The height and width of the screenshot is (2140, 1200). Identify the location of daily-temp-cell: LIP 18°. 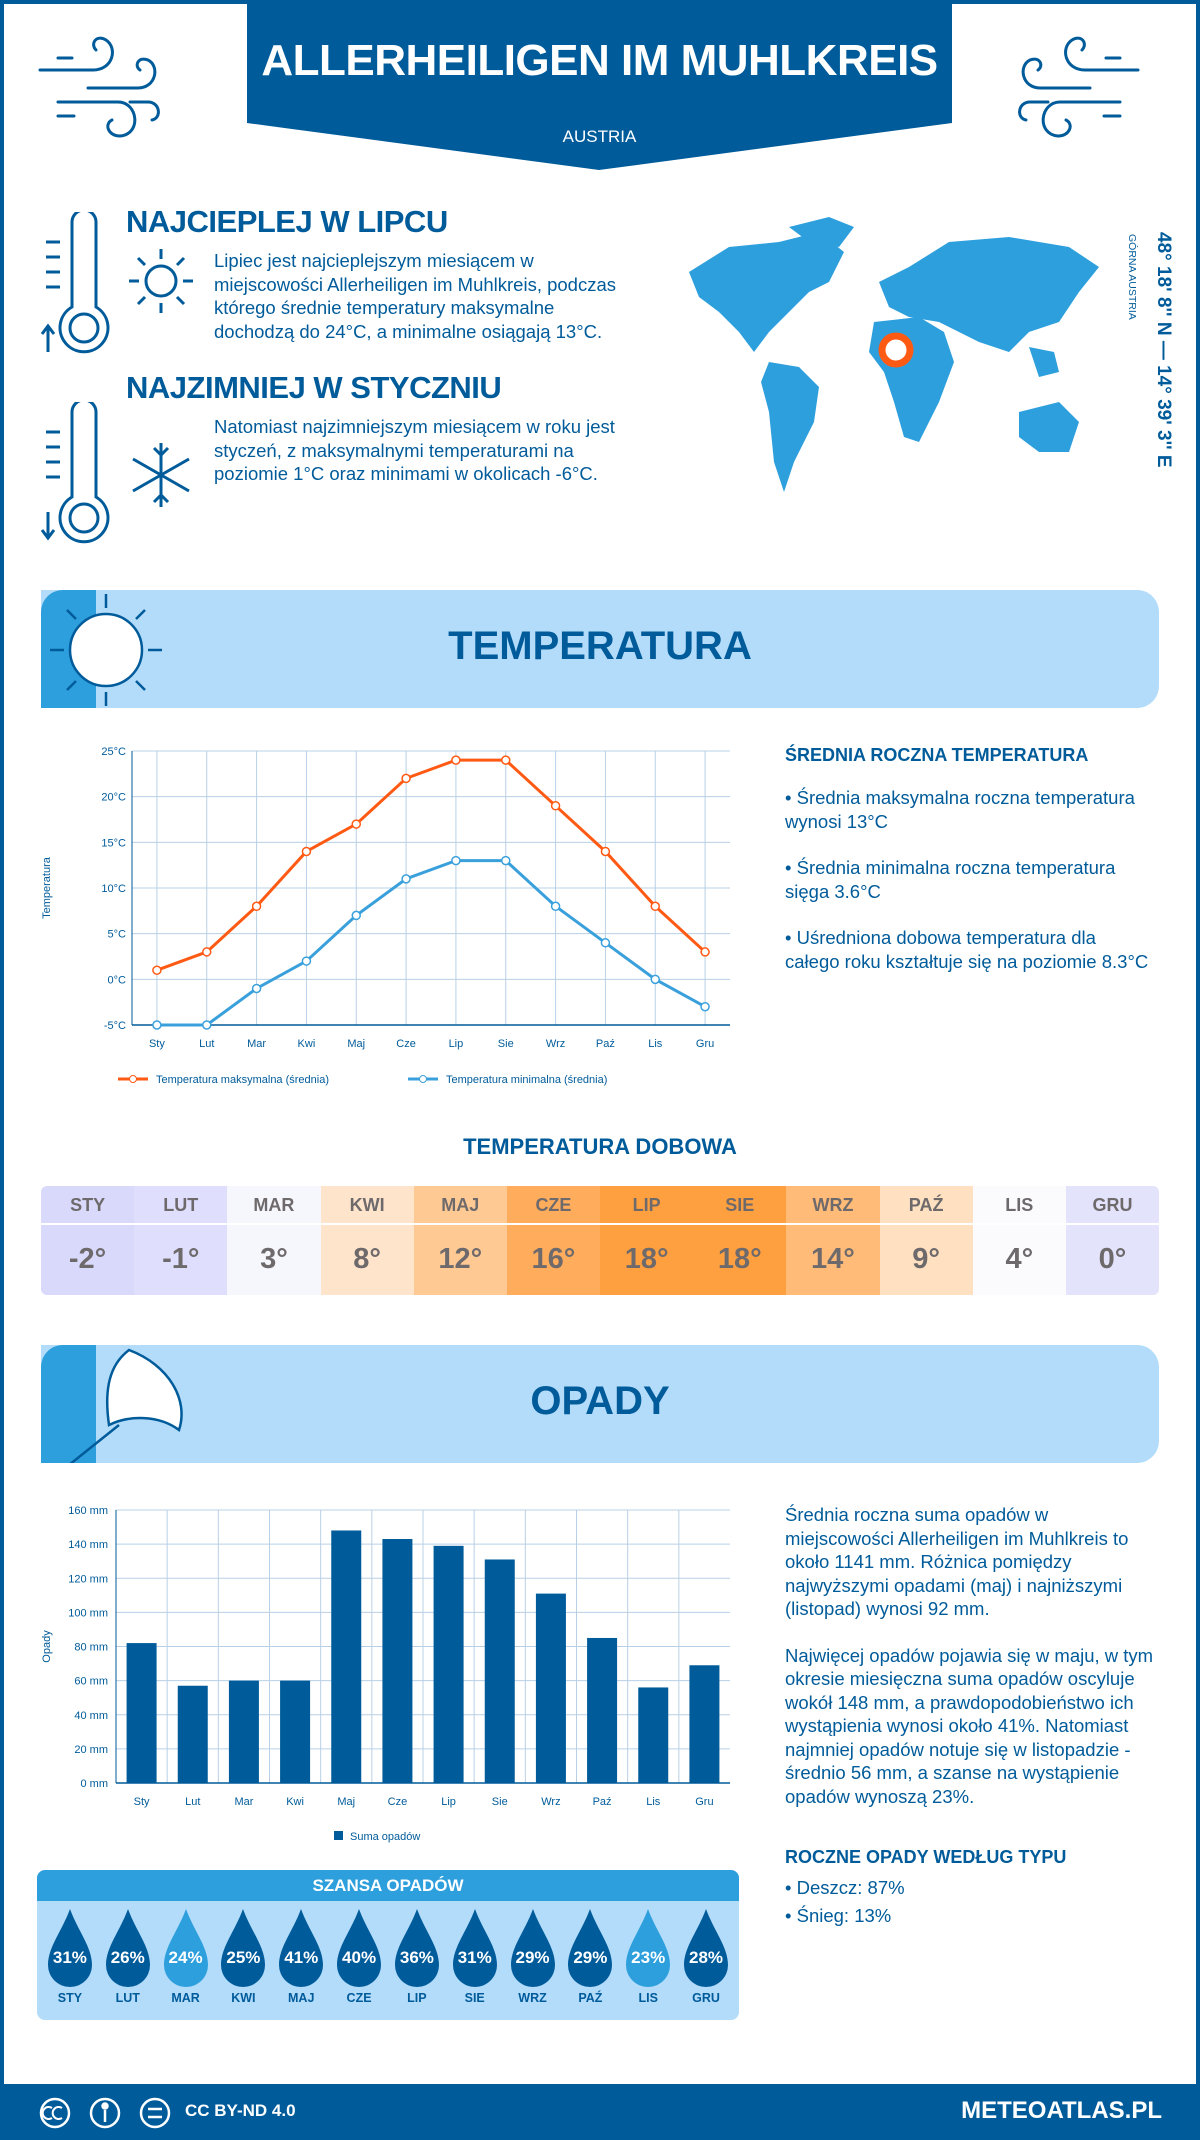
(647, 1240).